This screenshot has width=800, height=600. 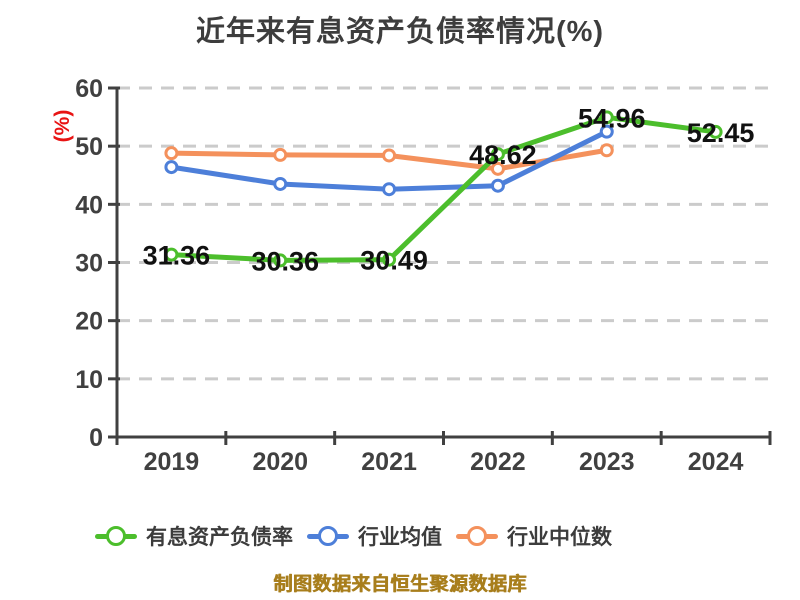 I want to click on legend: 有息资产负债率 行业均值 行业中位数, so click(x=353, y=536).